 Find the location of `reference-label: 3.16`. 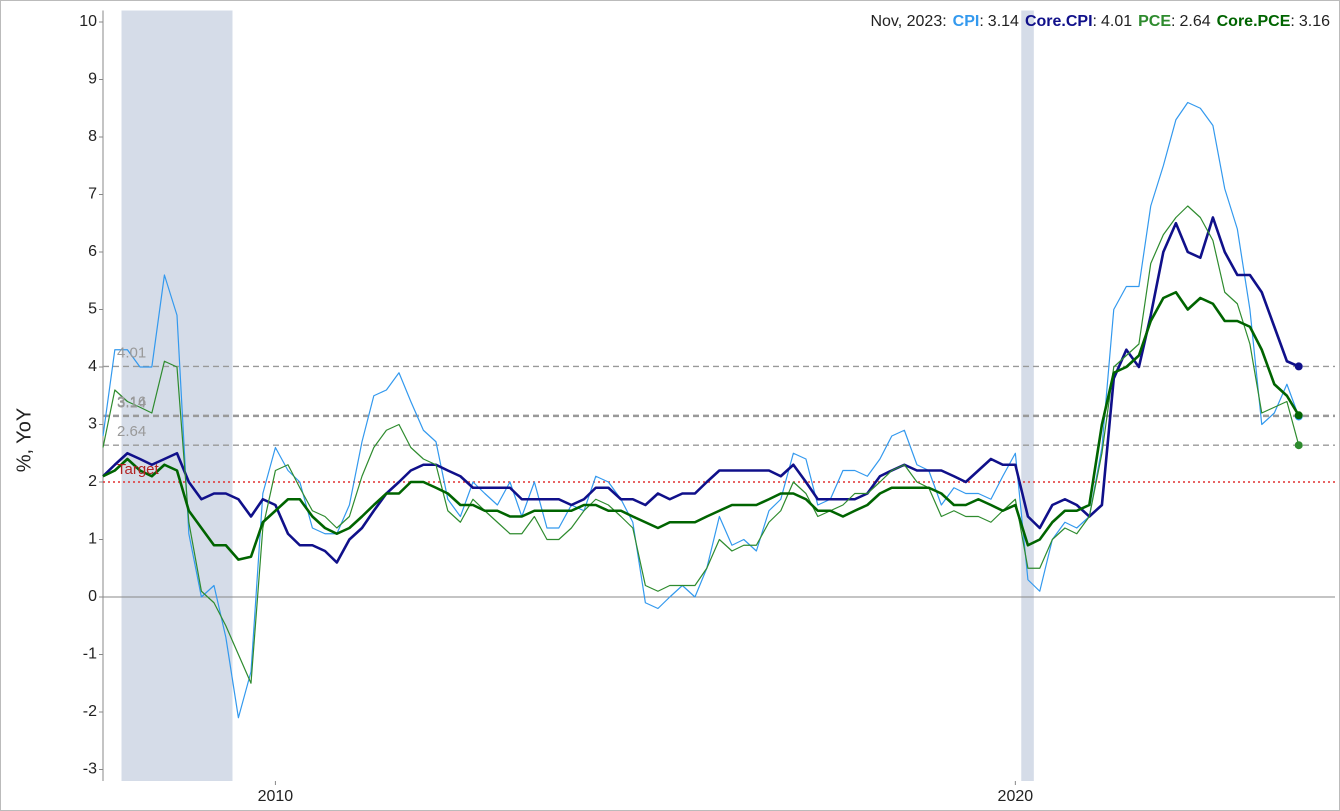

reference-label: 3.16 is located at coordinates (131, 401).